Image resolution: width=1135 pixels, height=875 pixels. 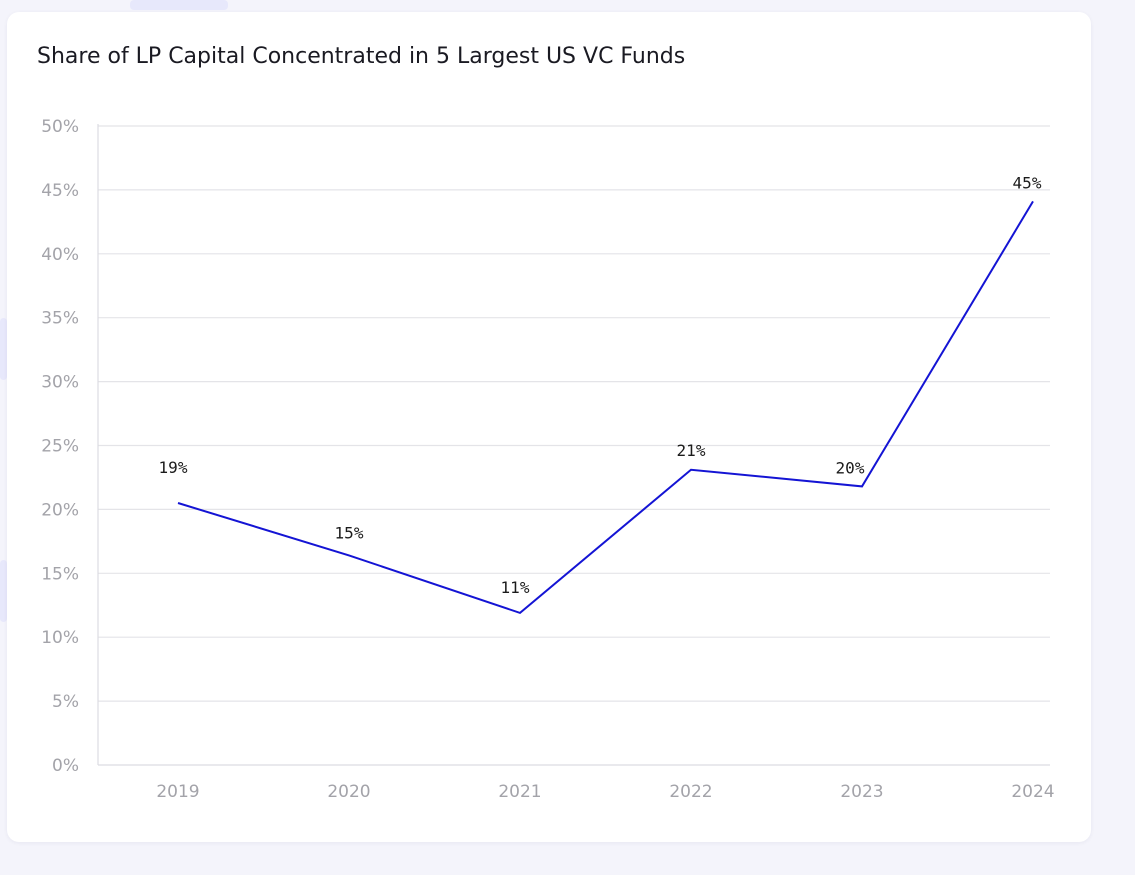 What do you see at coordinates (65, 766) in the screenshot?
I see `y-tick-label: 0%` at bounding box center [65, 766].